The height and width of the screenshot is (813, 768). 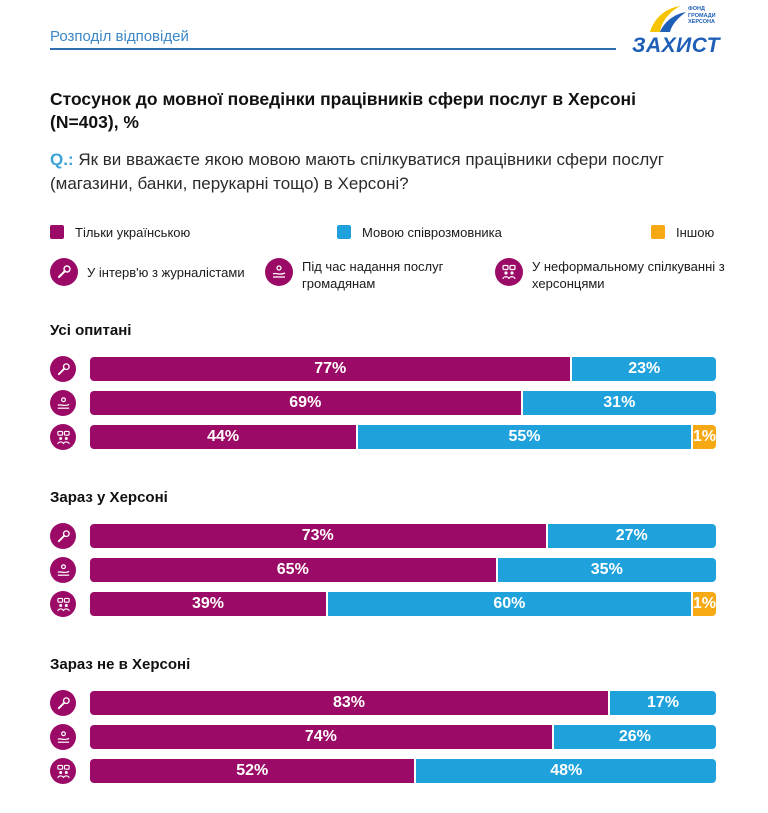 What do you see at coordinates (119, 36) in the screenshot?
I see `section-header-label: Розподіл відповідей` at bounding box center [119, 36].